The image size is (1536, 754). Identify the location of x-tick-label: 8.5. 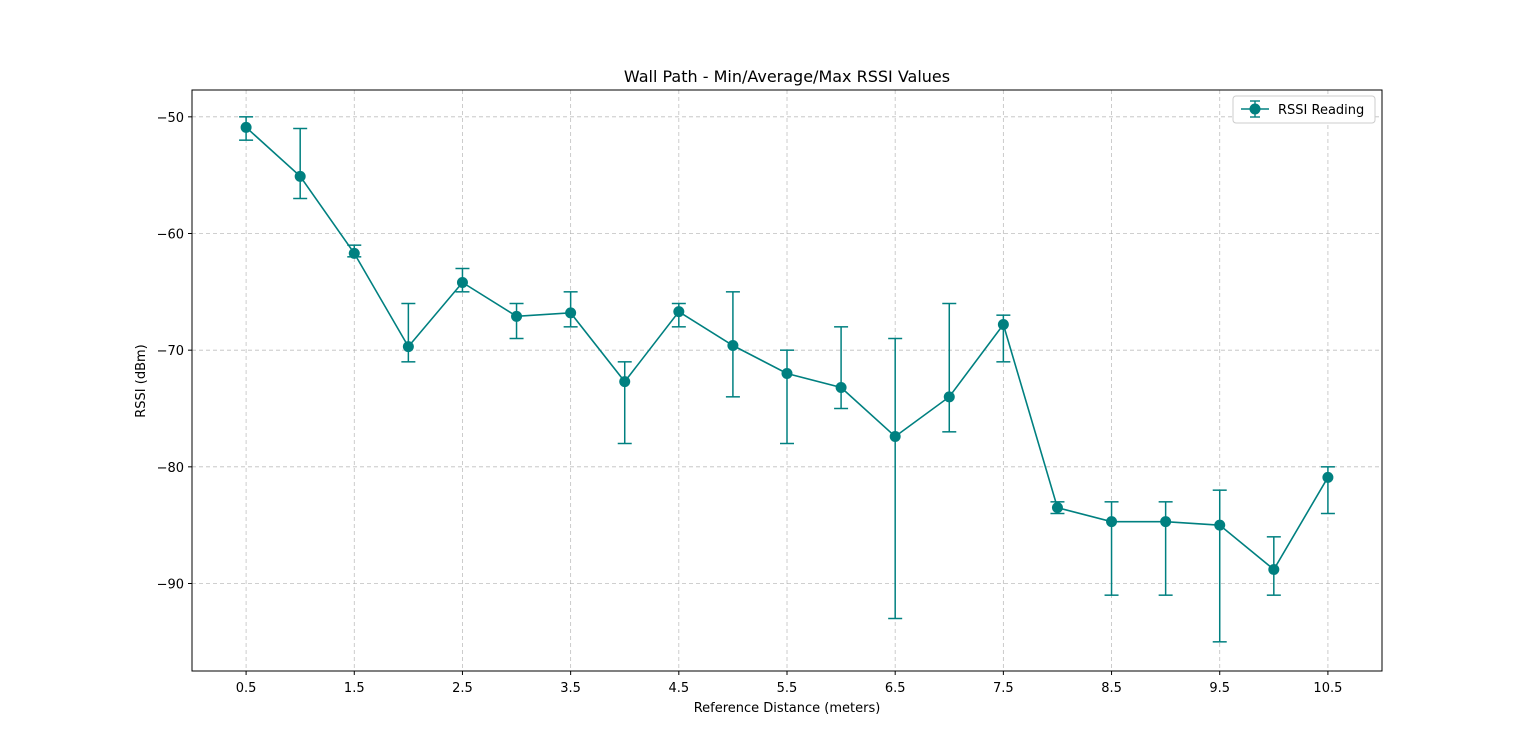
(1111, 688).